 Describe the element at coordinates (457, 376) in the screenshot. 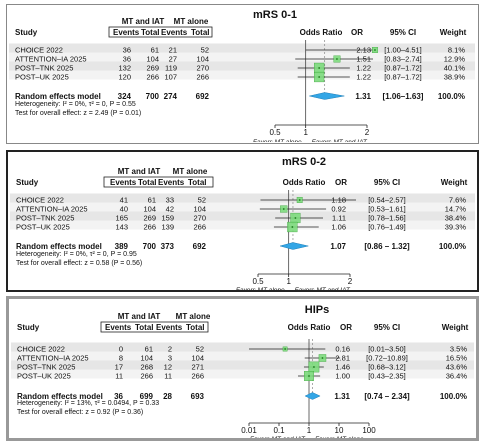

I see `weight-value: 36.4%` at that location.